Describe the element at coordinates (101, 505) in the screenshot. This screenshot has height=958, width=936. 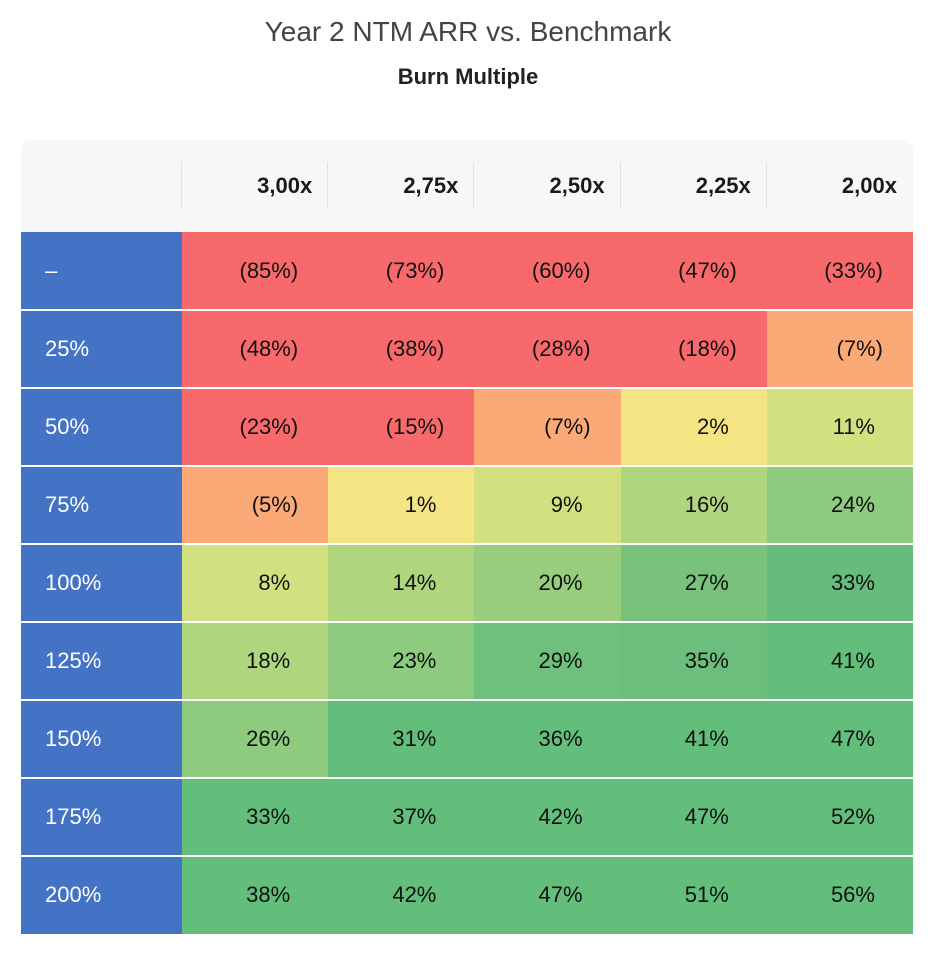
I see `row-header: 75%` at that location.